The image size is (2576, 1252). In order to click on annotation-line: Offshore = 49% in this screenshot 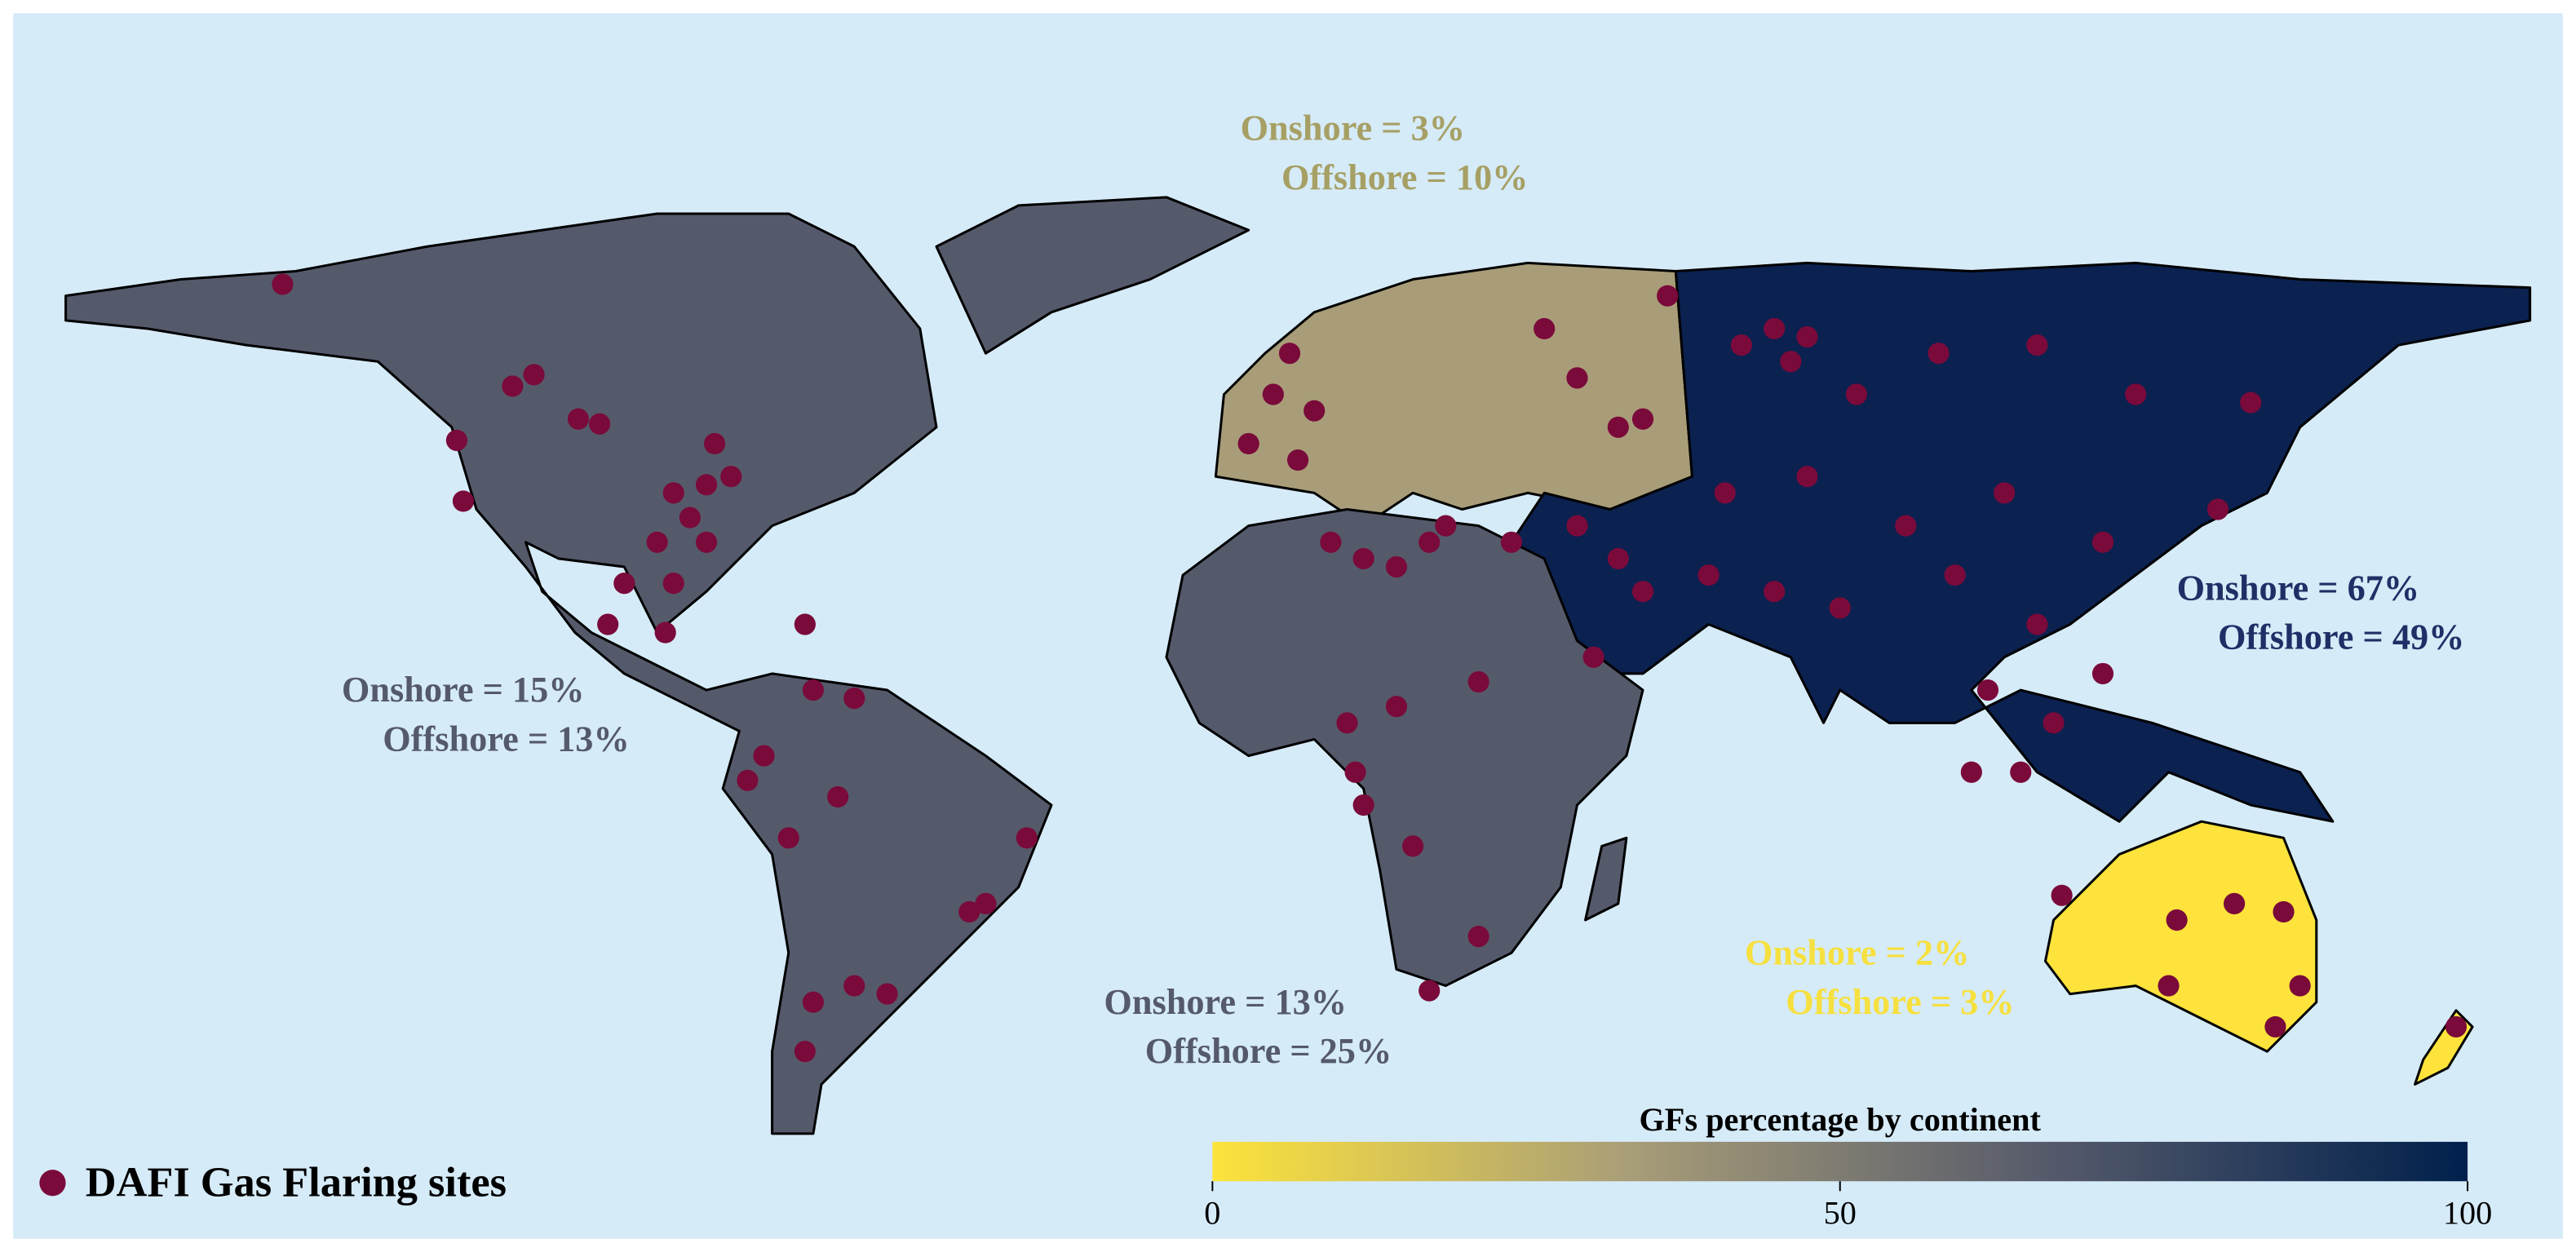, I will do `click(2341, 637)`.